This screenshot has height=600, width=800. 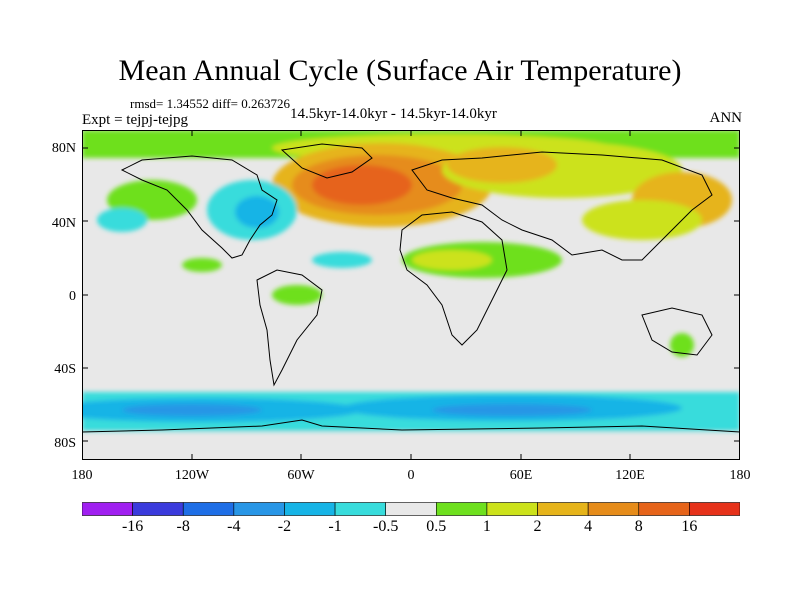 What do you see at coordinates (63, 223) in the screenshot?
I see `y-tick-40n: 40N` at bounding box center [63, 223].